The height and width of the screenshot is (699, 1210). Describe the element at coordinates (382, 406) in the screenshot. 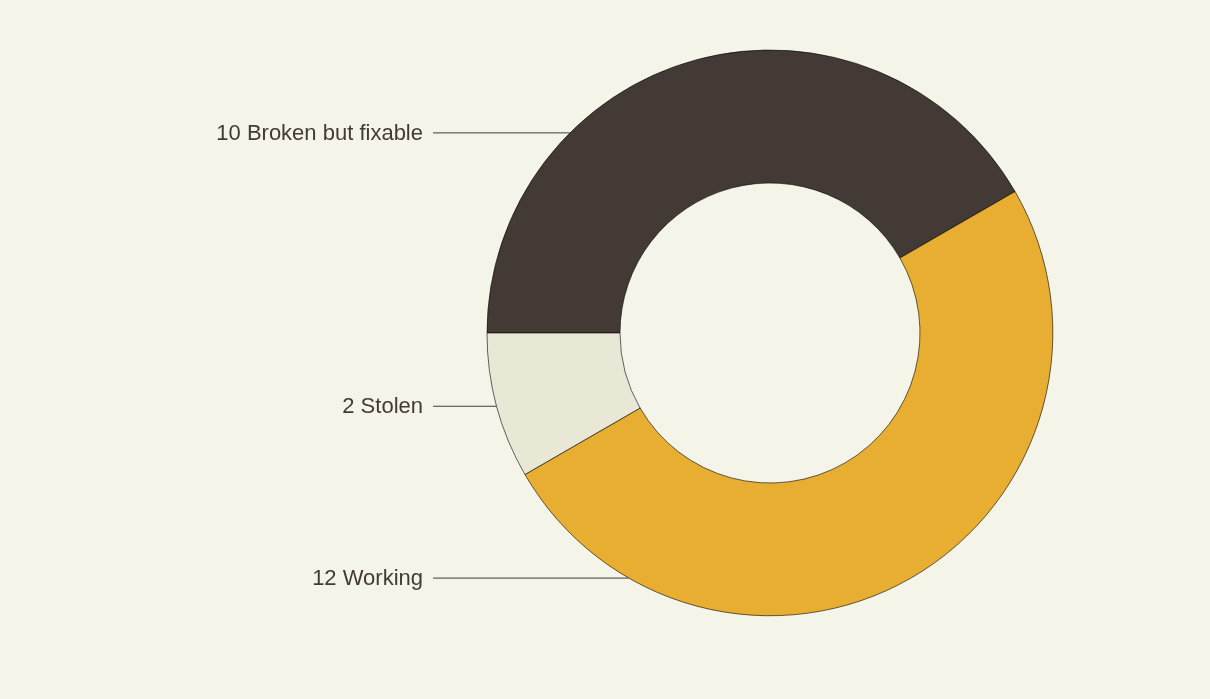

I see `slice-label: 2 Stolen` at that location.